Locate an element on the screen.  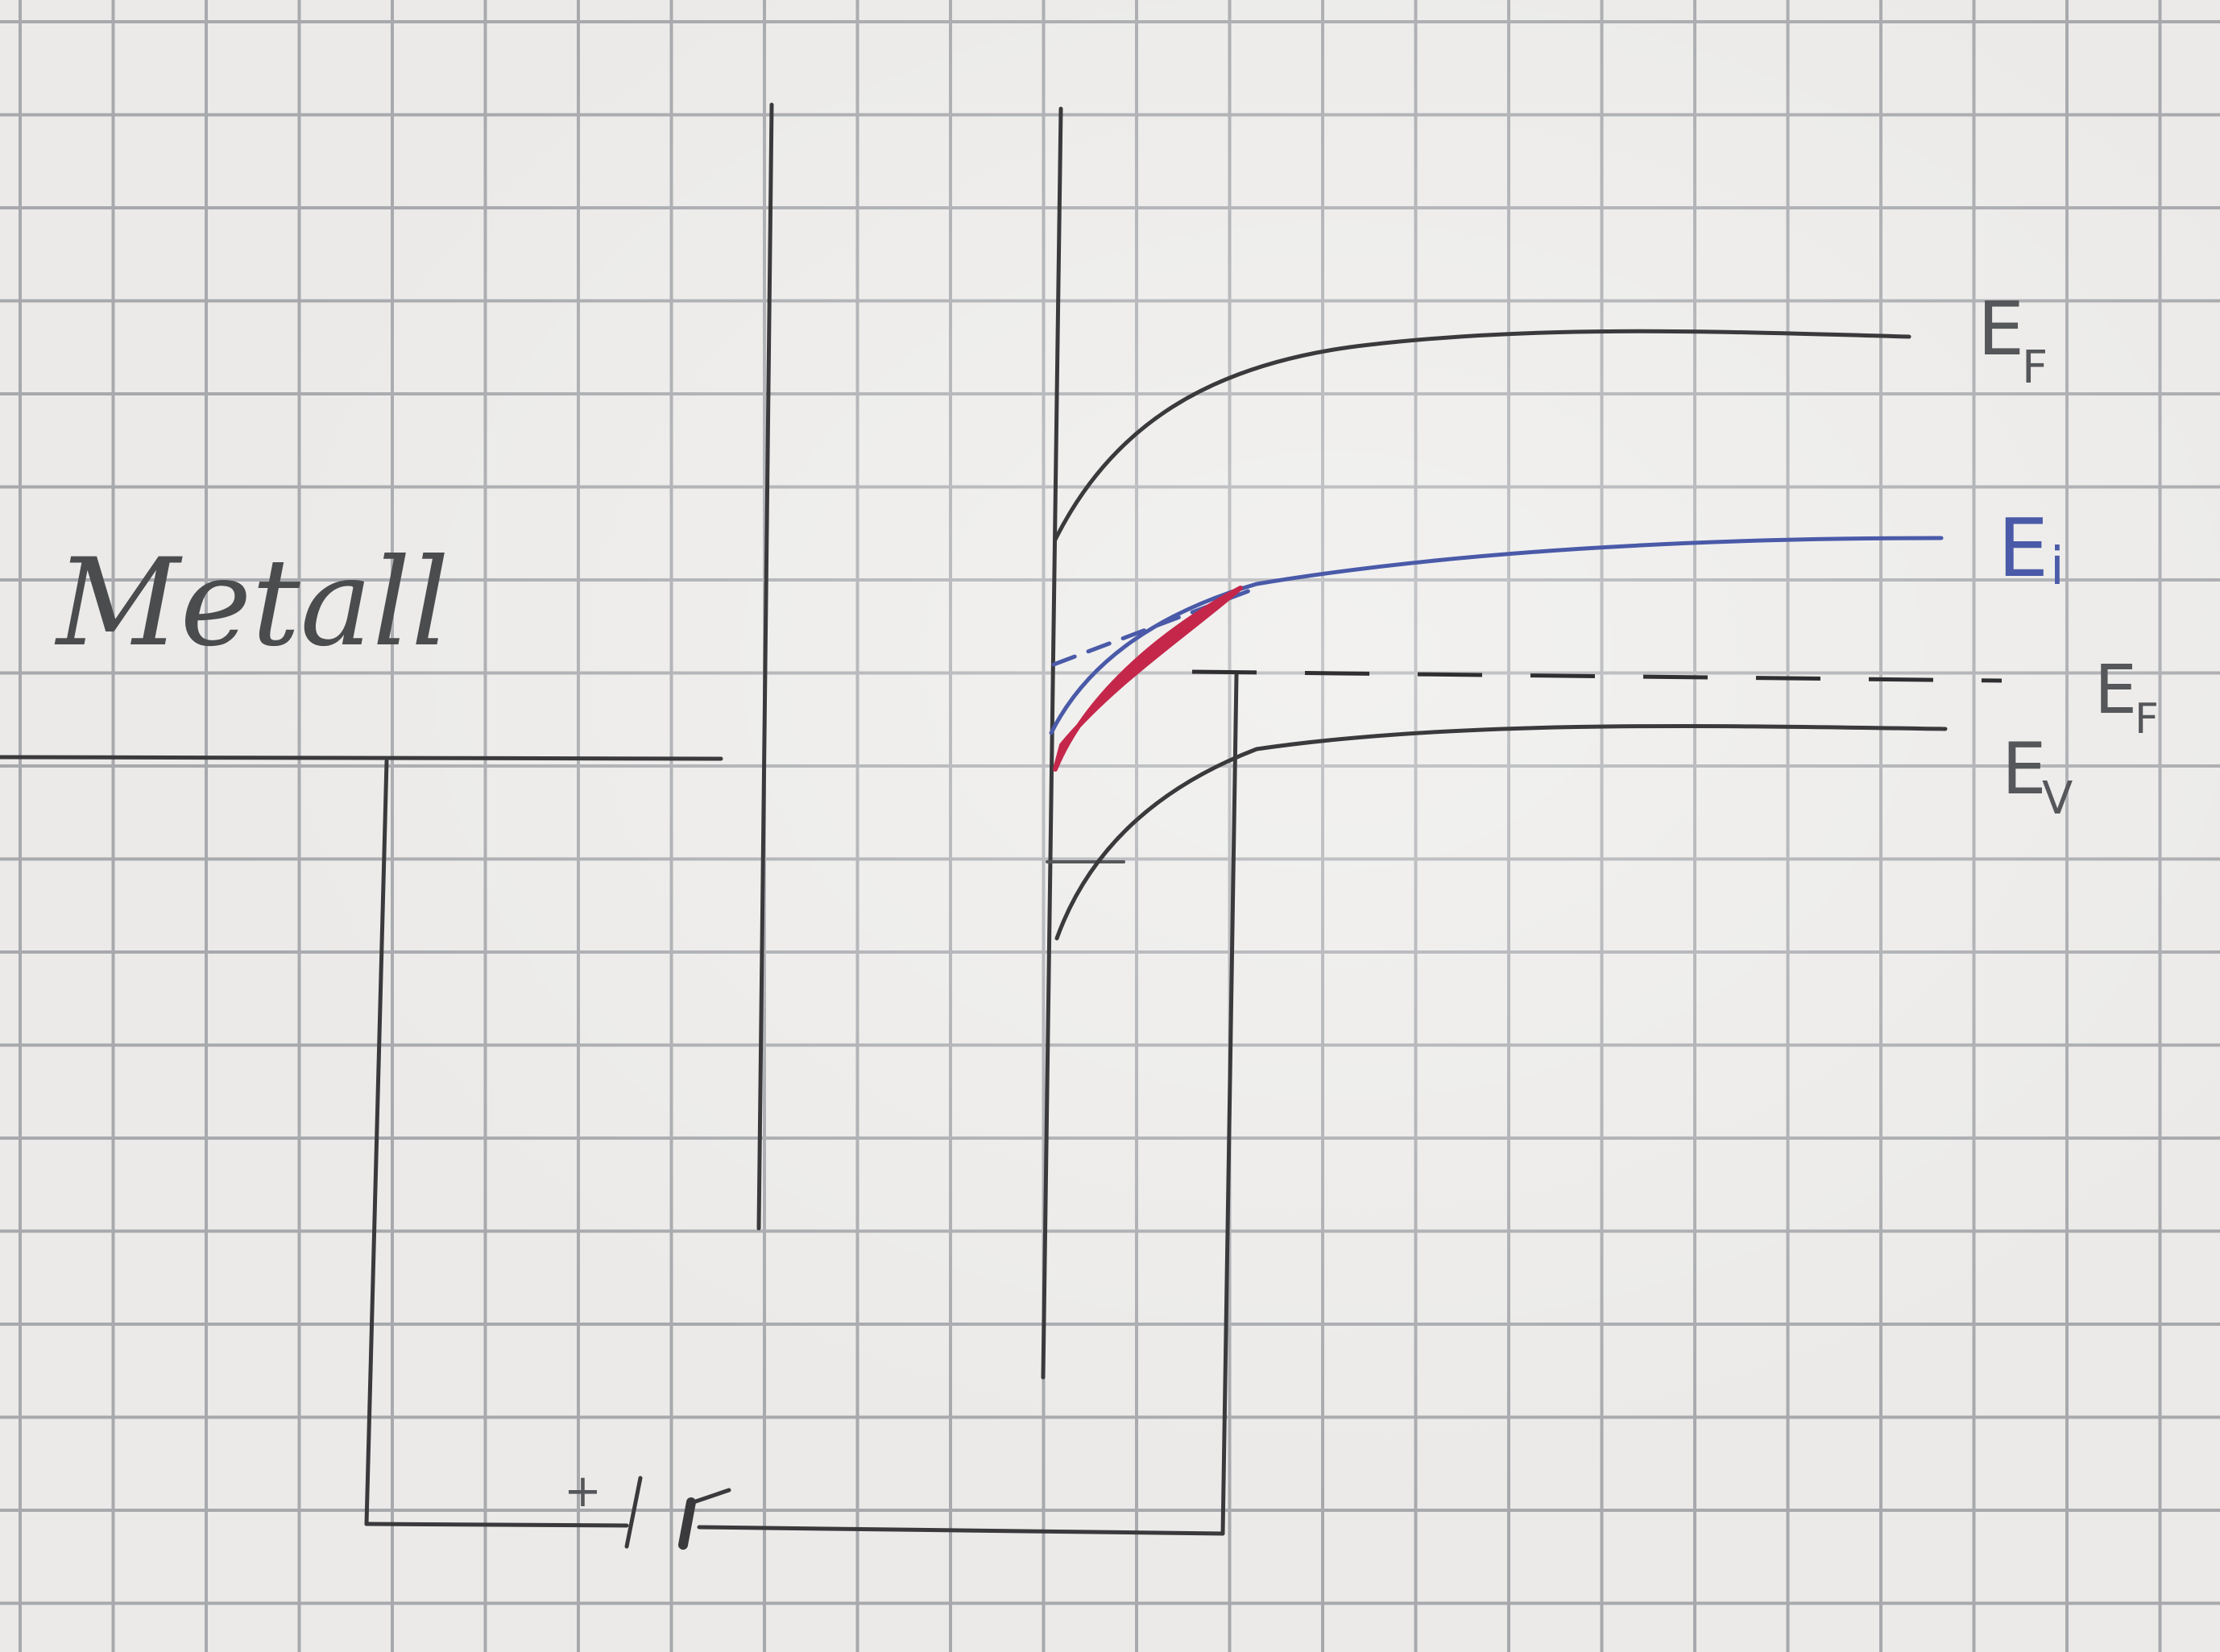
conduction-band-label: E is located at coordinates (2001, 329).